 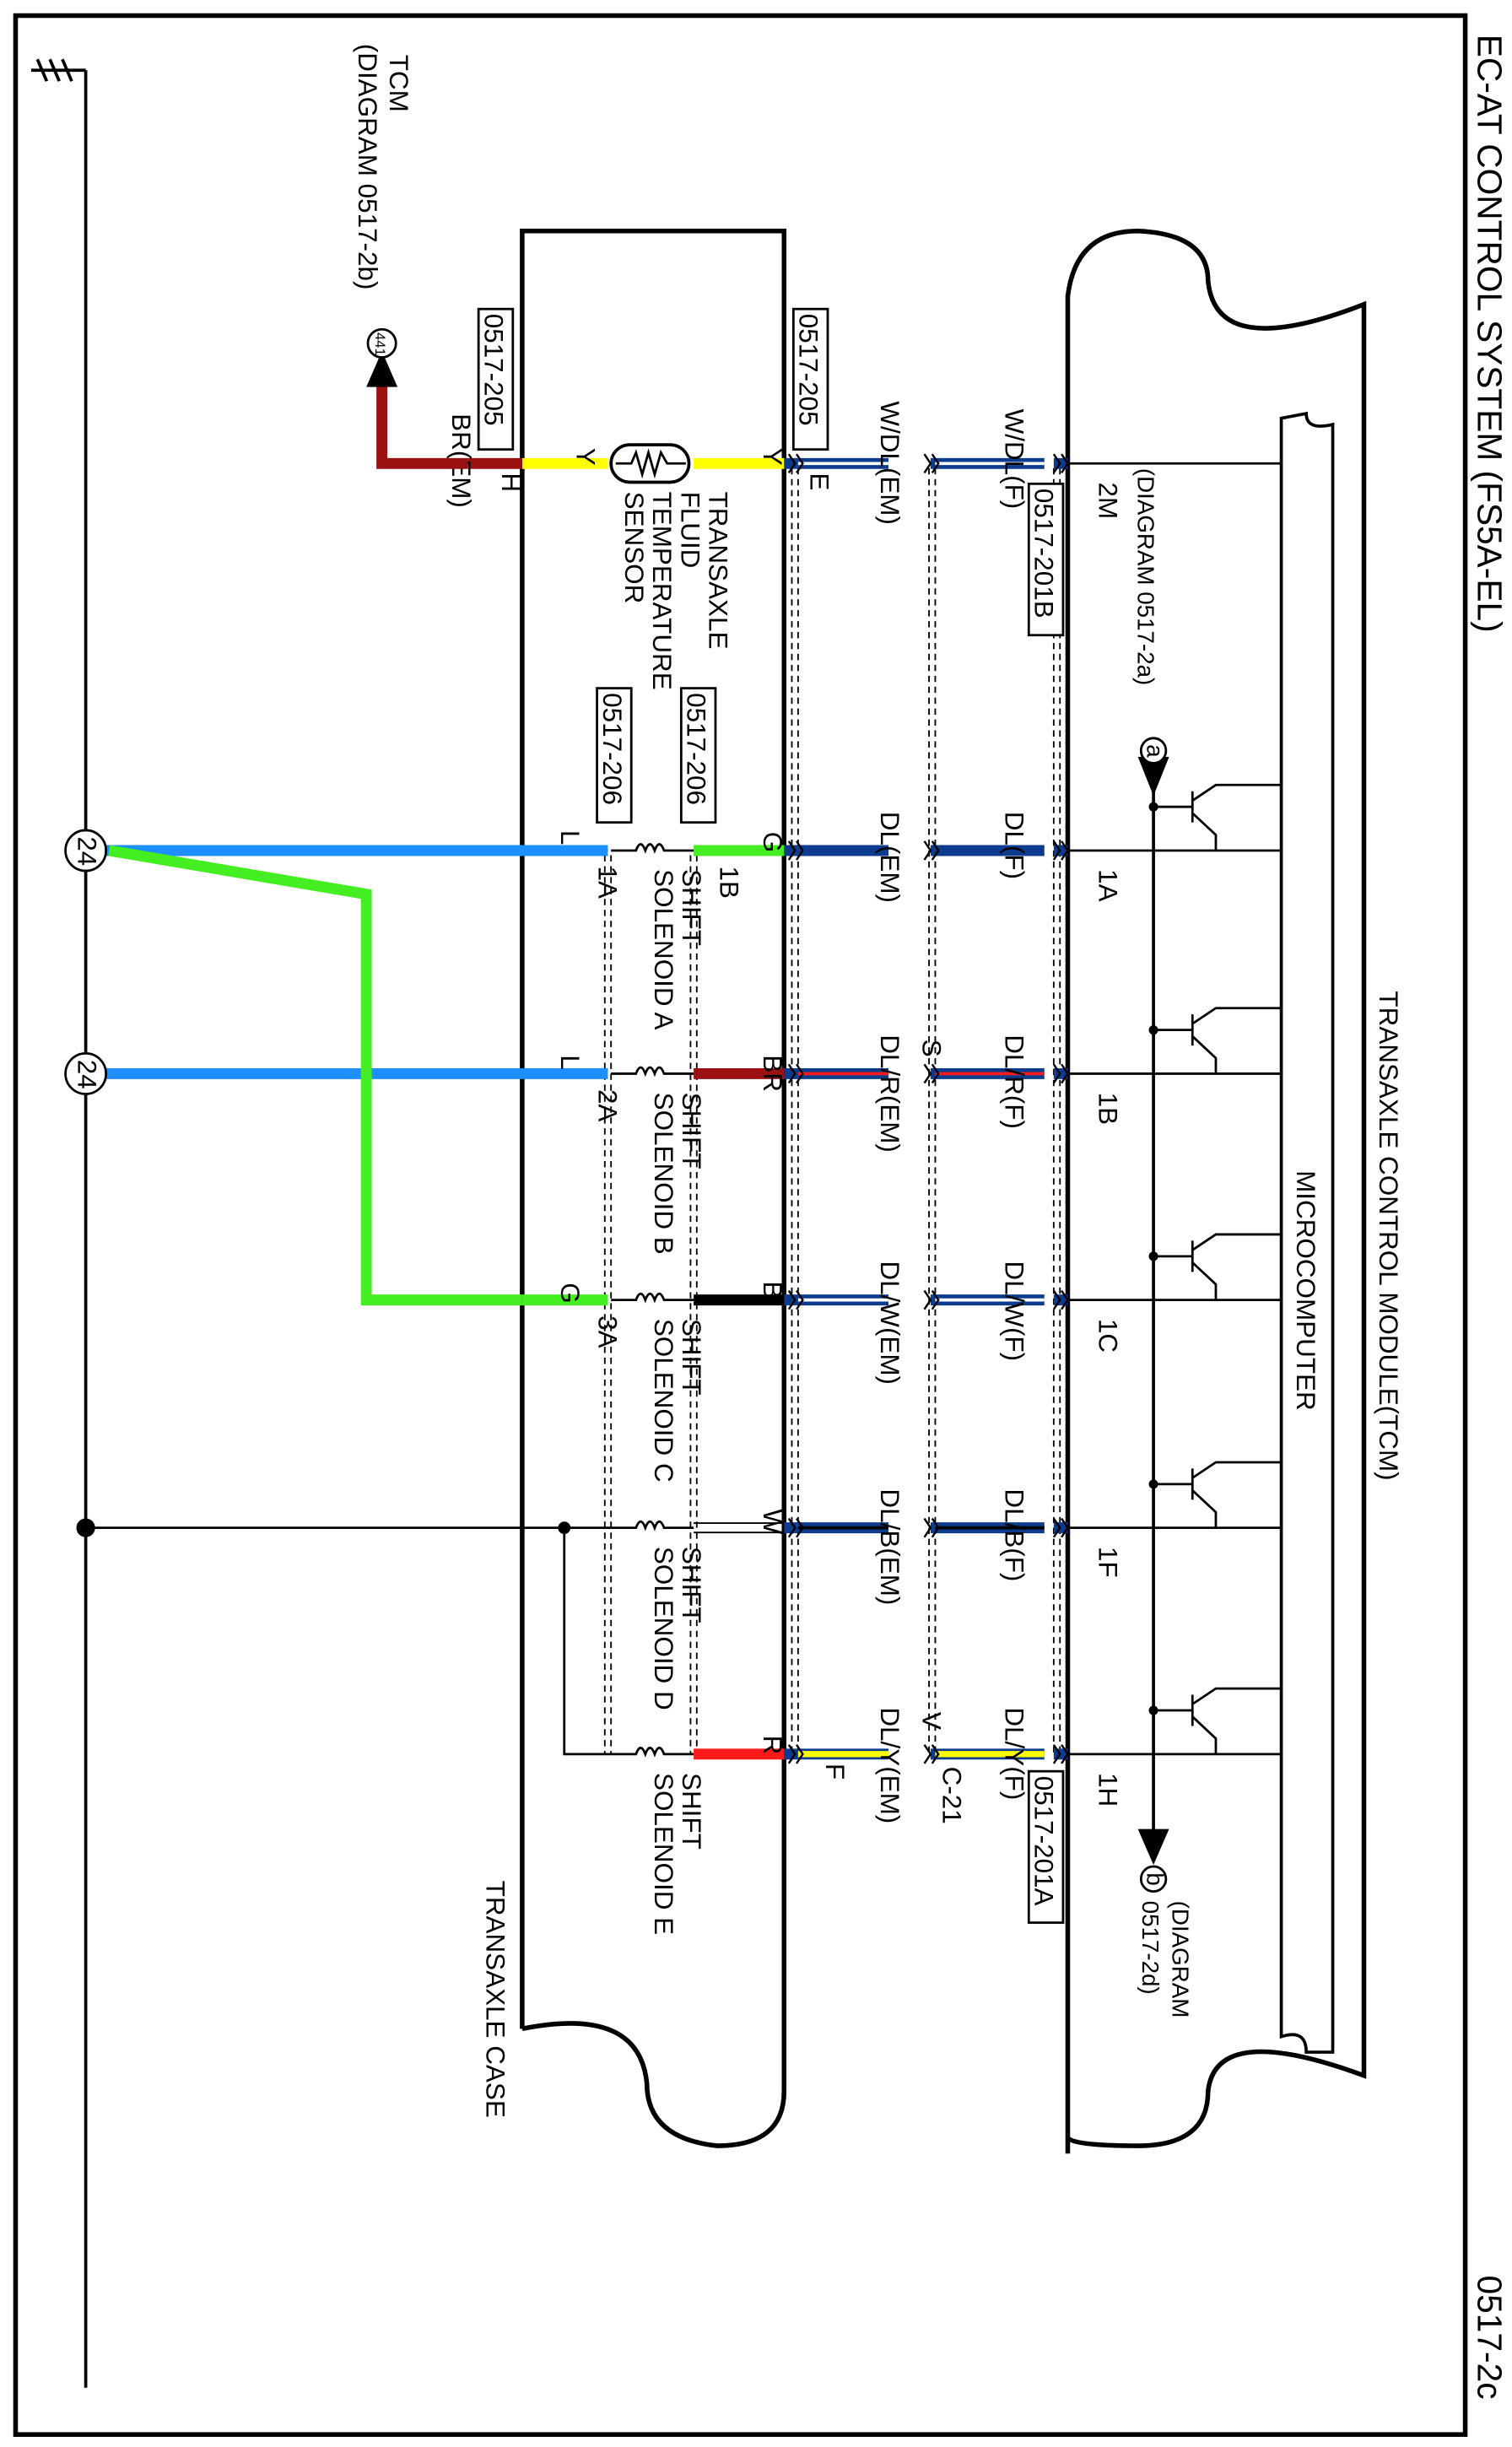 I want to click on ref-diagram-2d: (DIAGRAM, so click(x=1180, y=1959).